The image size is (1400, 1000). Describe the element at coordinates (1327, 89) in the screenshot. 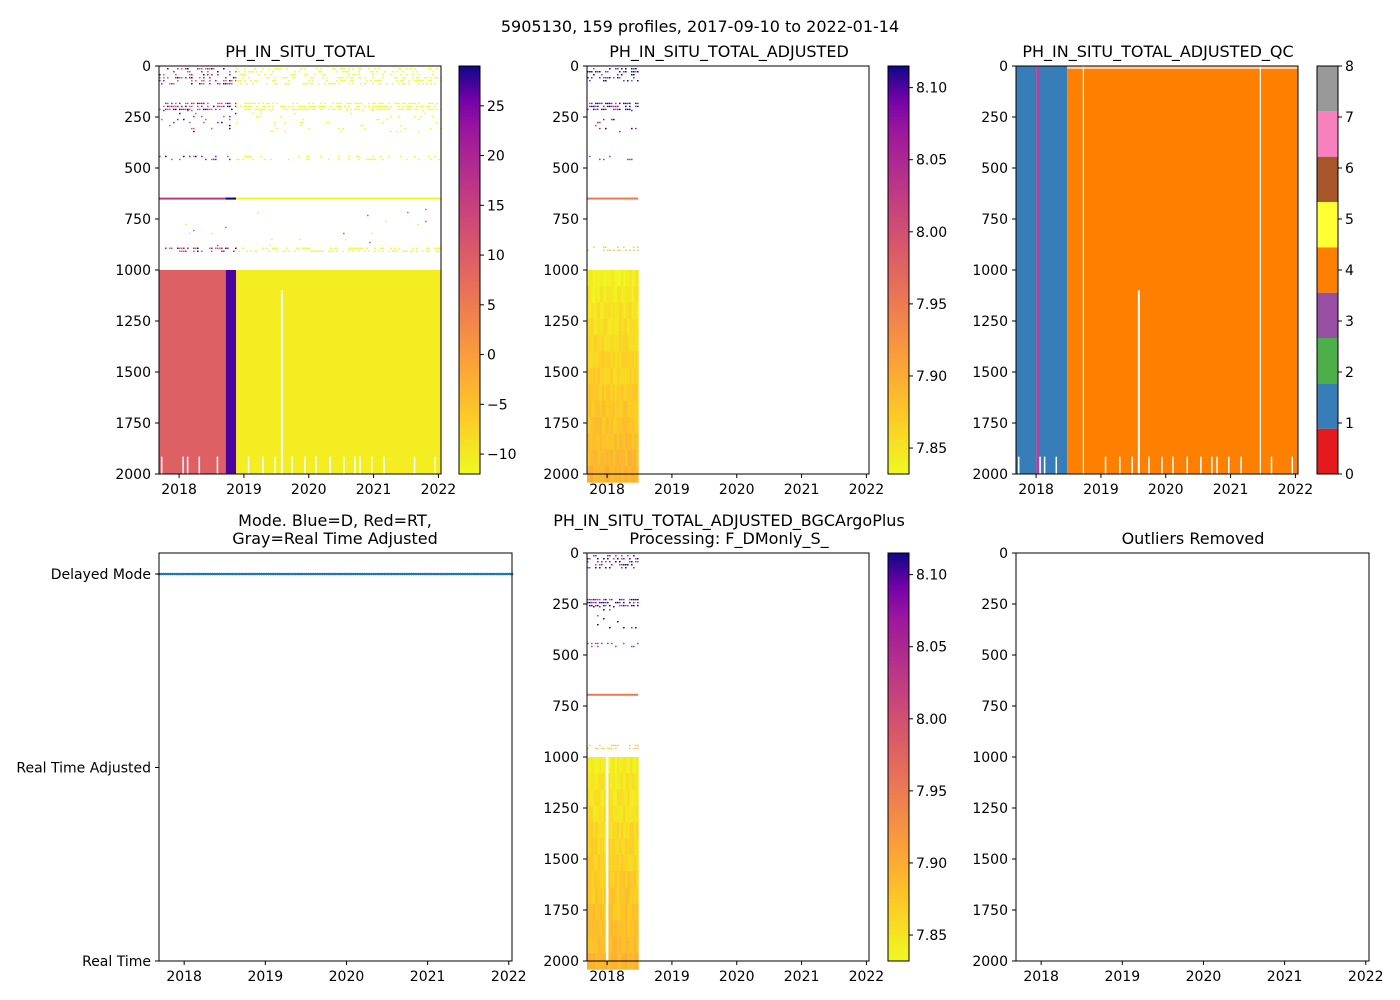

I see `colorbar-segment` at that location.